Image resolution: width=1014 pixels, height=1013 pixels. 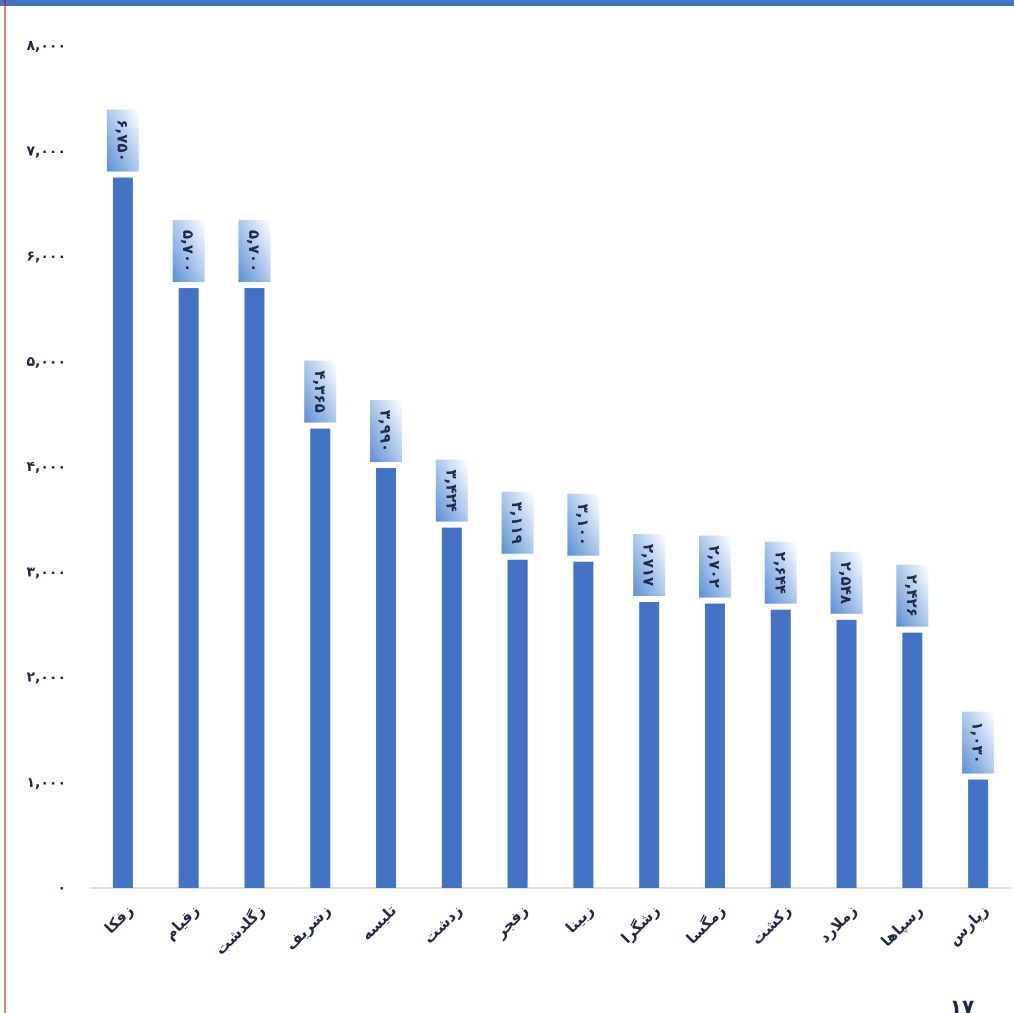 I want to click on value-label: ۳,۱۰۰, so click(x=583, y=524).